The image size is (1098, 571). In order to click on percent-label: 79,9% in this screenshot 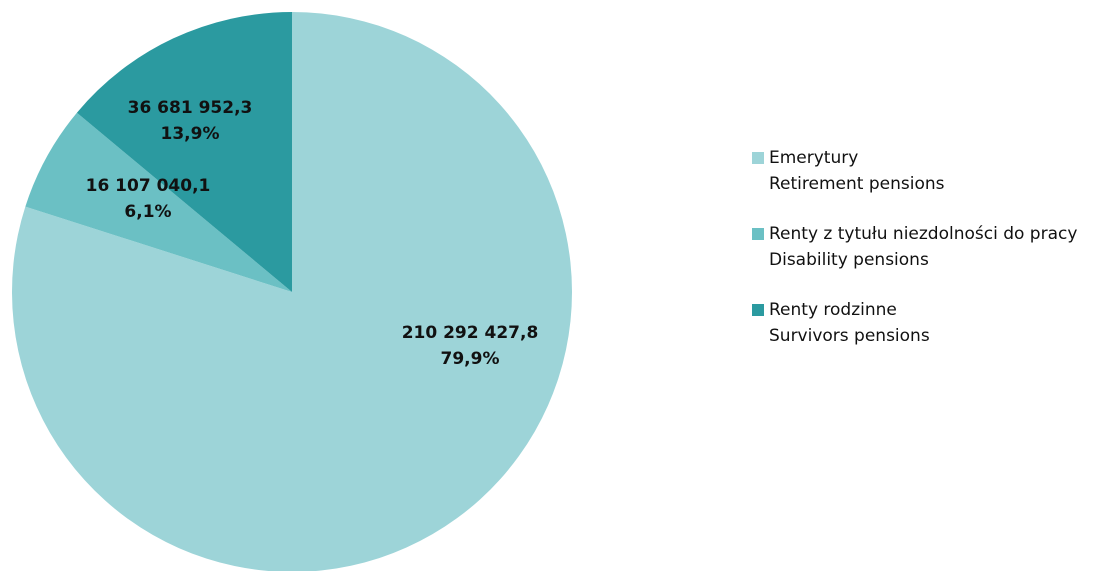, I will do `click(470, 359)`.